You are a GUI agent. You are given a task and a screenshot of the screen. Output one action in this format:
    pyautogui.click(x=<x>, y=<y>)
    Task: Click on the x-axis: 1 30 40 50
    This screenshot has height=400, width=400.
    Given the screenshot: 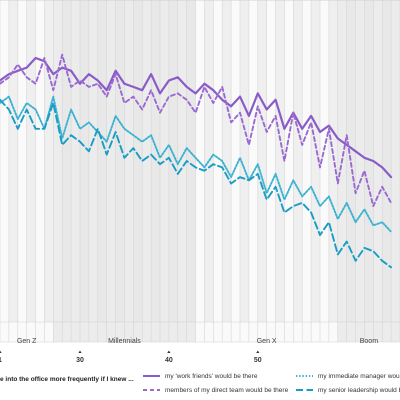 What is the action you would take?
    pyautogui.click(x=131, y=357)
    